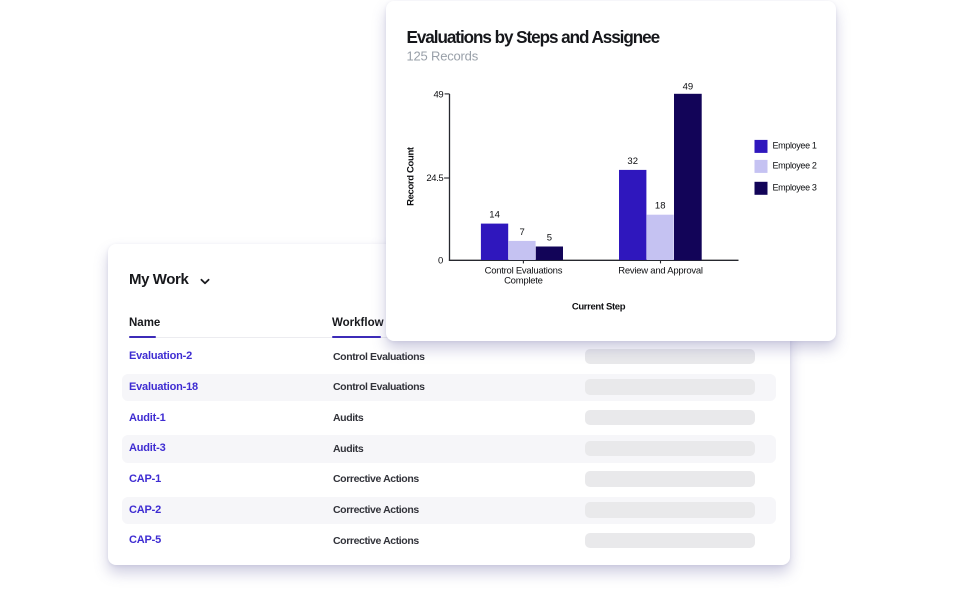 The image size is (969, 591). Describe the element at coordinates (795, 165) in the screenshot. I see `svg-text: Employee 2` at that location.